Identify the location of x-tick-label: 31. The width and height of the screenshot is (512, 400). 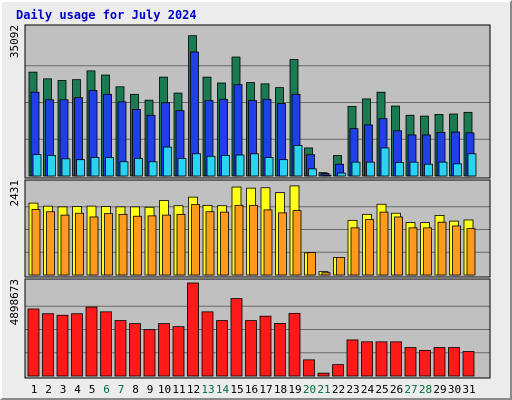
(468, 389).